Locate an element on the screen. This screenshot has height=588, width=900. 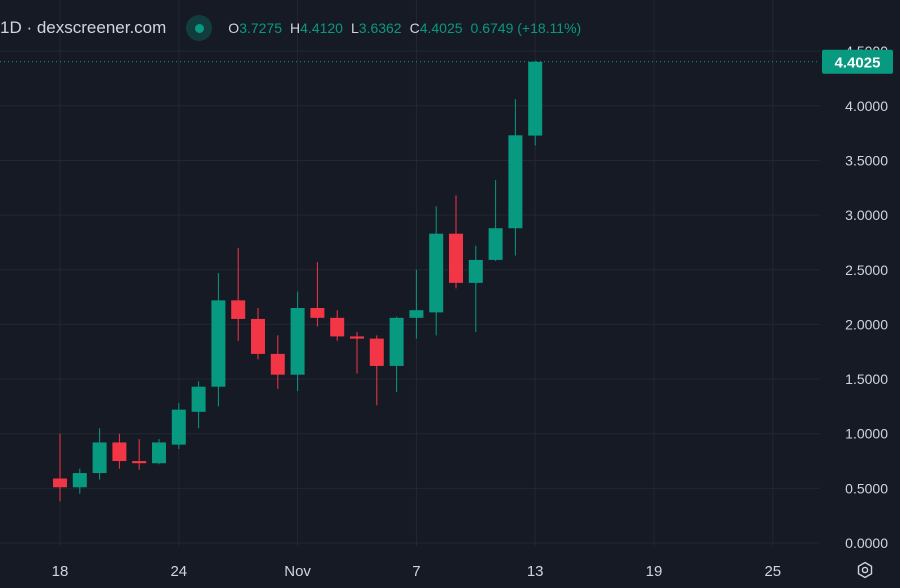
last-price-badge is located at coordinates (857, 61).